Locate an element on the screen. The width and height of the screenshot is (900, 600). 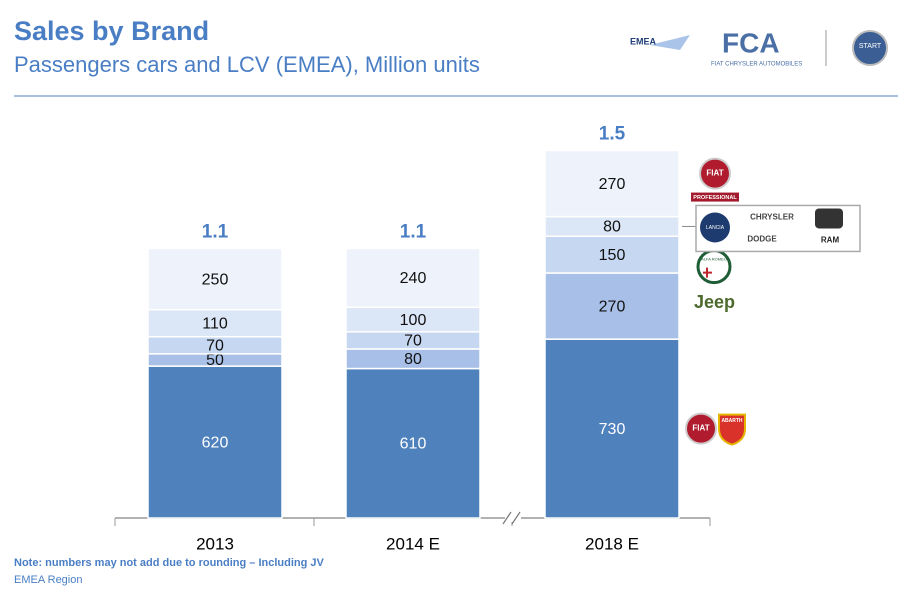
region-note: EMEA Region is located at coordinates (48, 580).